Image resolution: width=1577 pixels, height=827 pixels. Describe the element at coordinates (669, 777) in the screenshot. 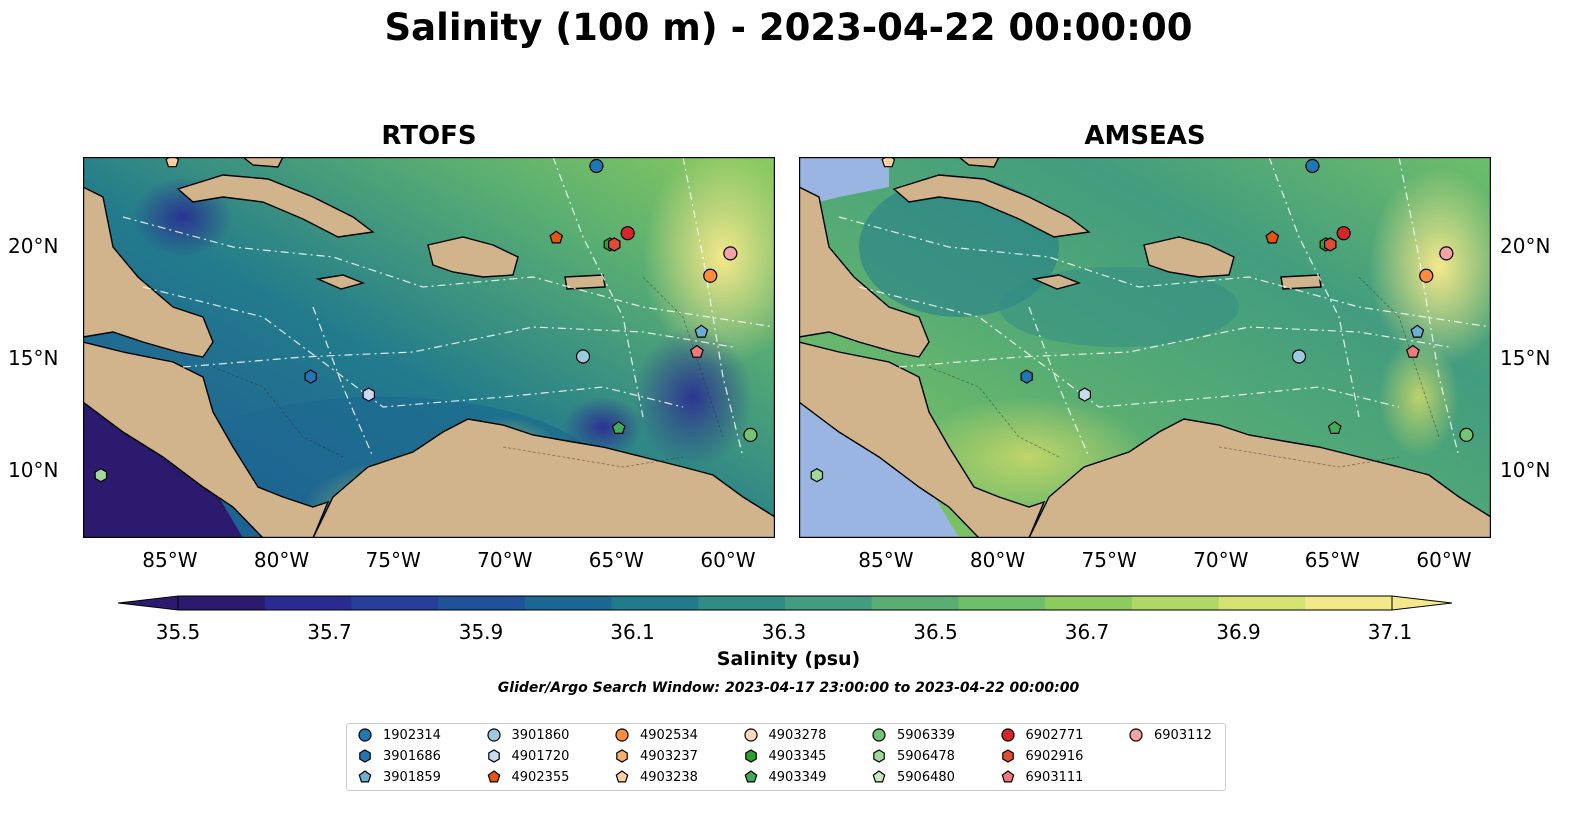

I see `legend-label: 4903238` at that location.